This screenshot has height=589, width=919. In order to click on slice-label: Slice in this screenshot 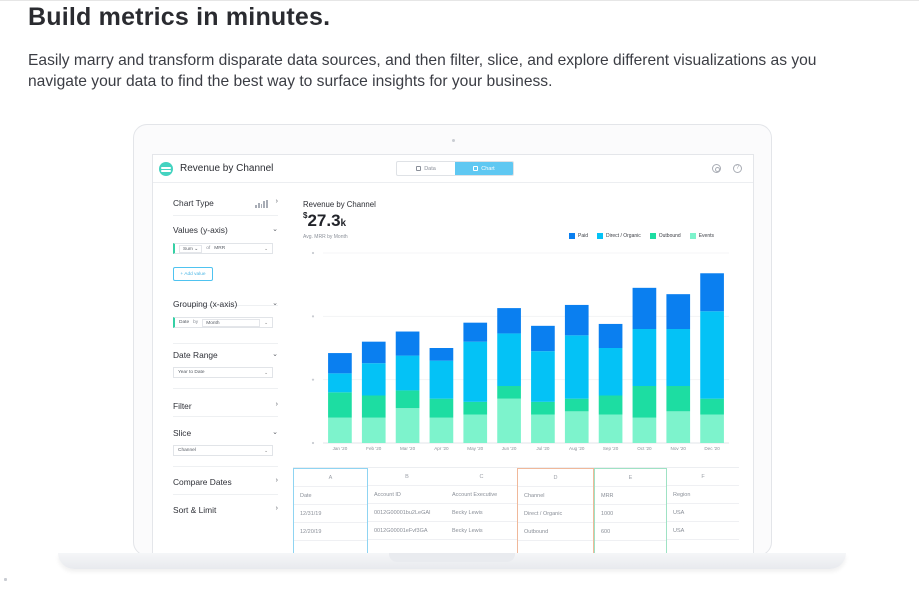, I will do `click(182, 433)`.